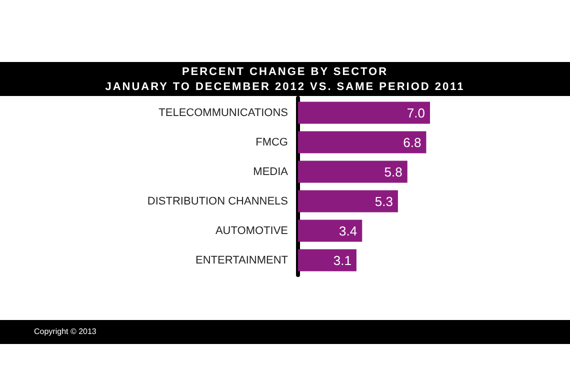 The height and width of the screenshot is (380, 570). I want to click on data-label: 3.4, so click(348, 230).